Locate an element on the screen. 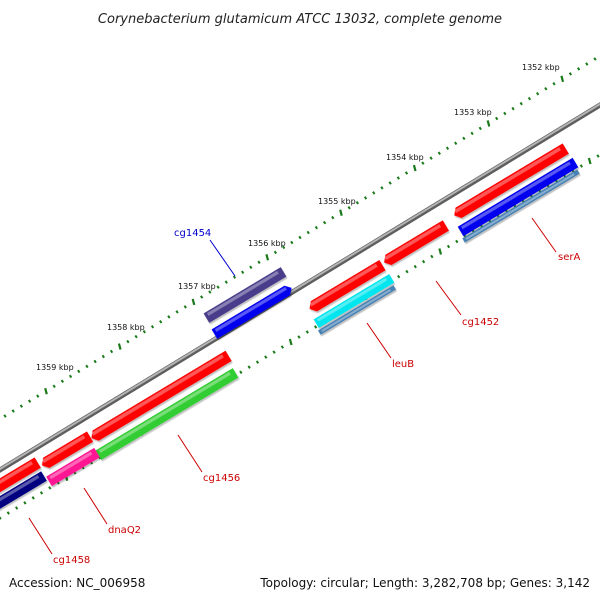 The height and width of the screenshot is (600, 600). feature-leuB-cds is located at coordinates (347, 285).